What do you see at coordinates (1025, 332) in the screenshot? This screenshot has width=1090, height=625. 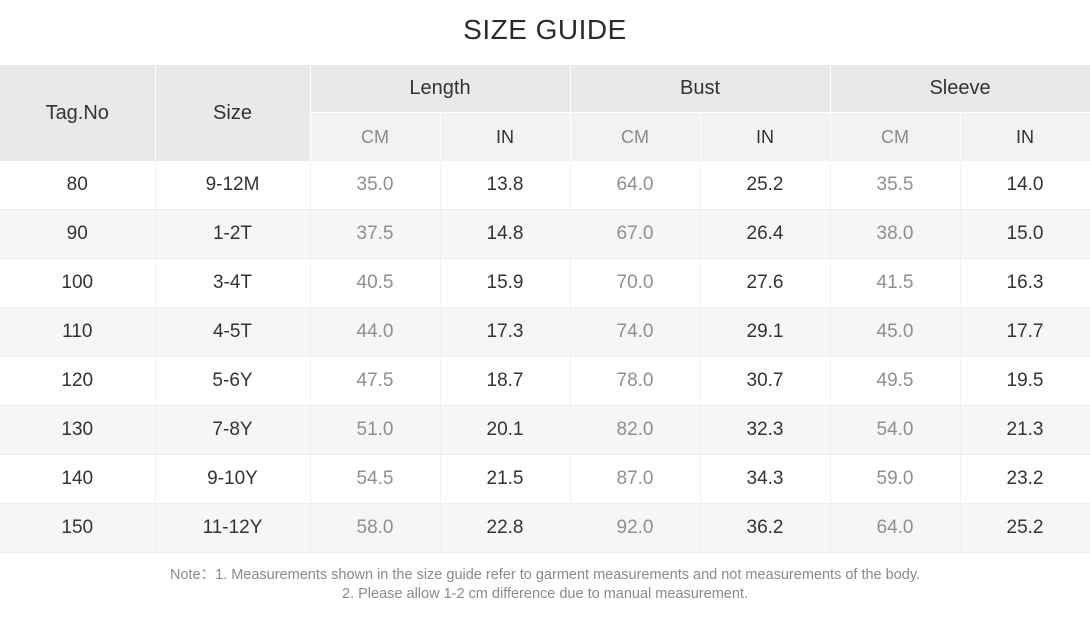 I see `cell-sleeve-in: 17.7` at bounding box center [1025, 332].